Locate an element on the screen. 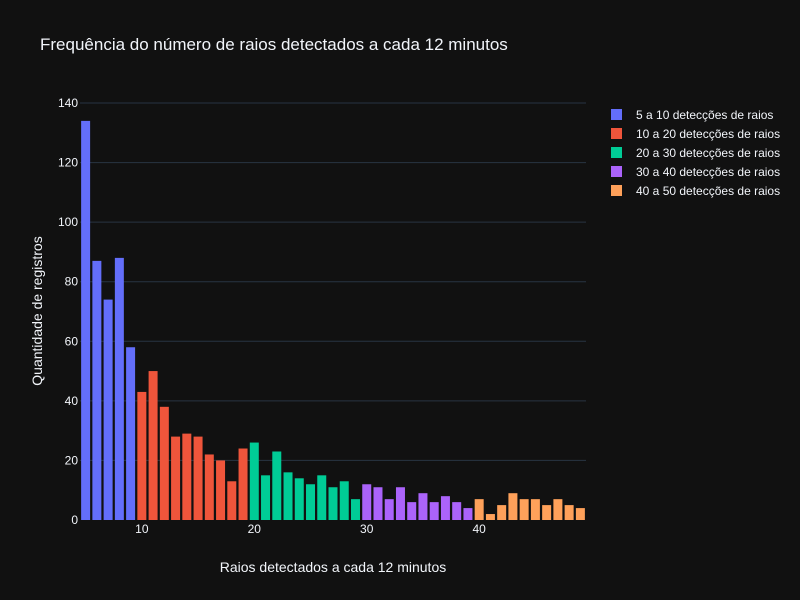 Image resolution: width=800 pixels, height=600 pixels. y-tick-label: 80 is located at coordinates (72, 282).